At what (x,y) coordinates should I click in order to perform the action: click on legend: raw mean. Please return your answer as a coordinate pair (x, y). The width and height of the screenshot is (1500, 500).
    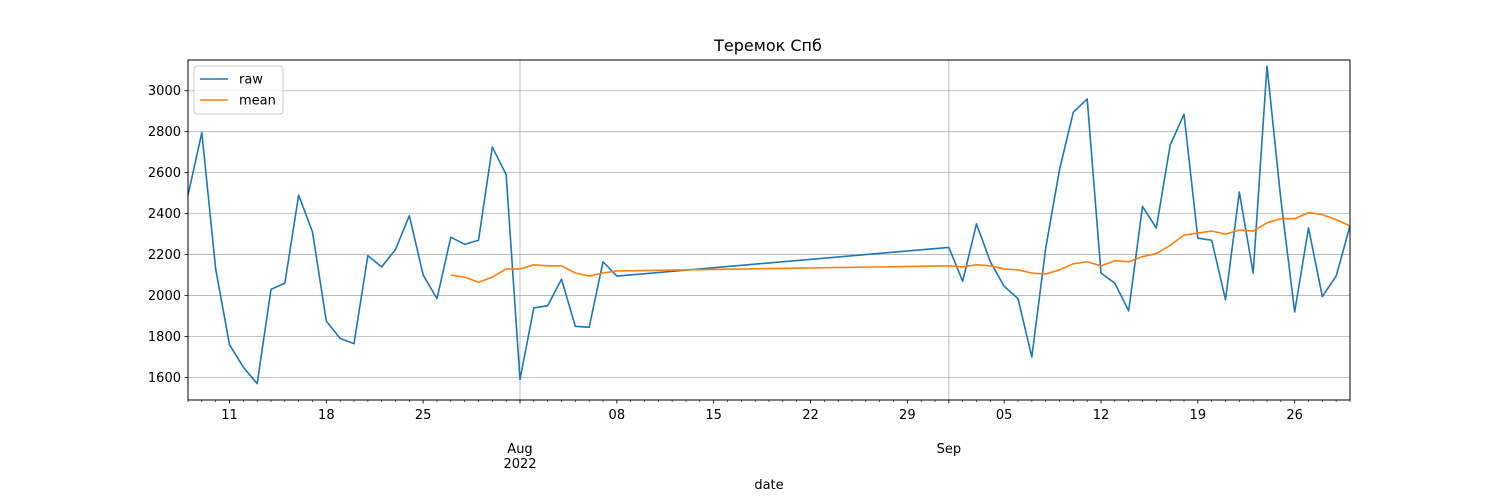
    Looking at the image, I should click on (238, 90).